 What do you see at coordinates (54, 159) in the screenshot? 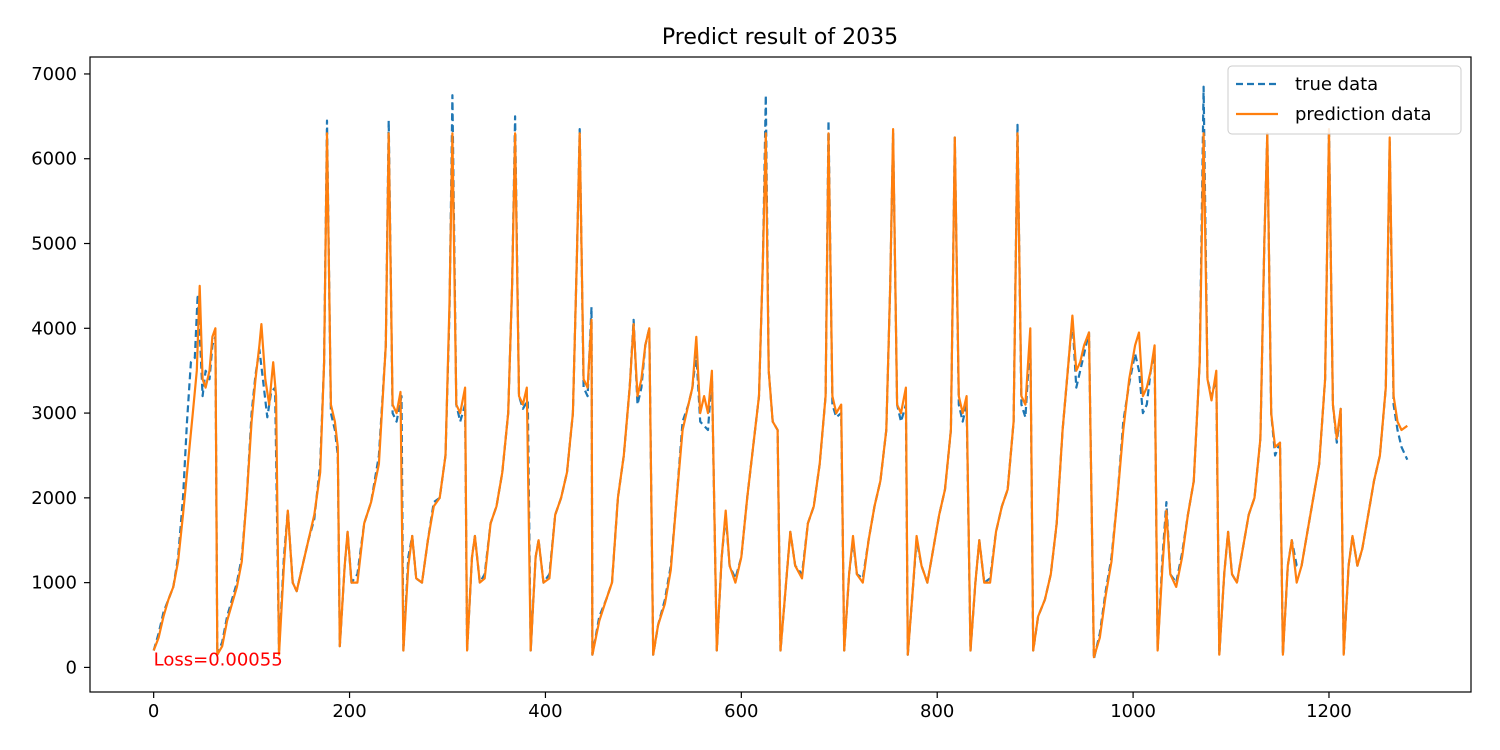
I see `y-tick-label: 6000` at bounding box center [54, 159].